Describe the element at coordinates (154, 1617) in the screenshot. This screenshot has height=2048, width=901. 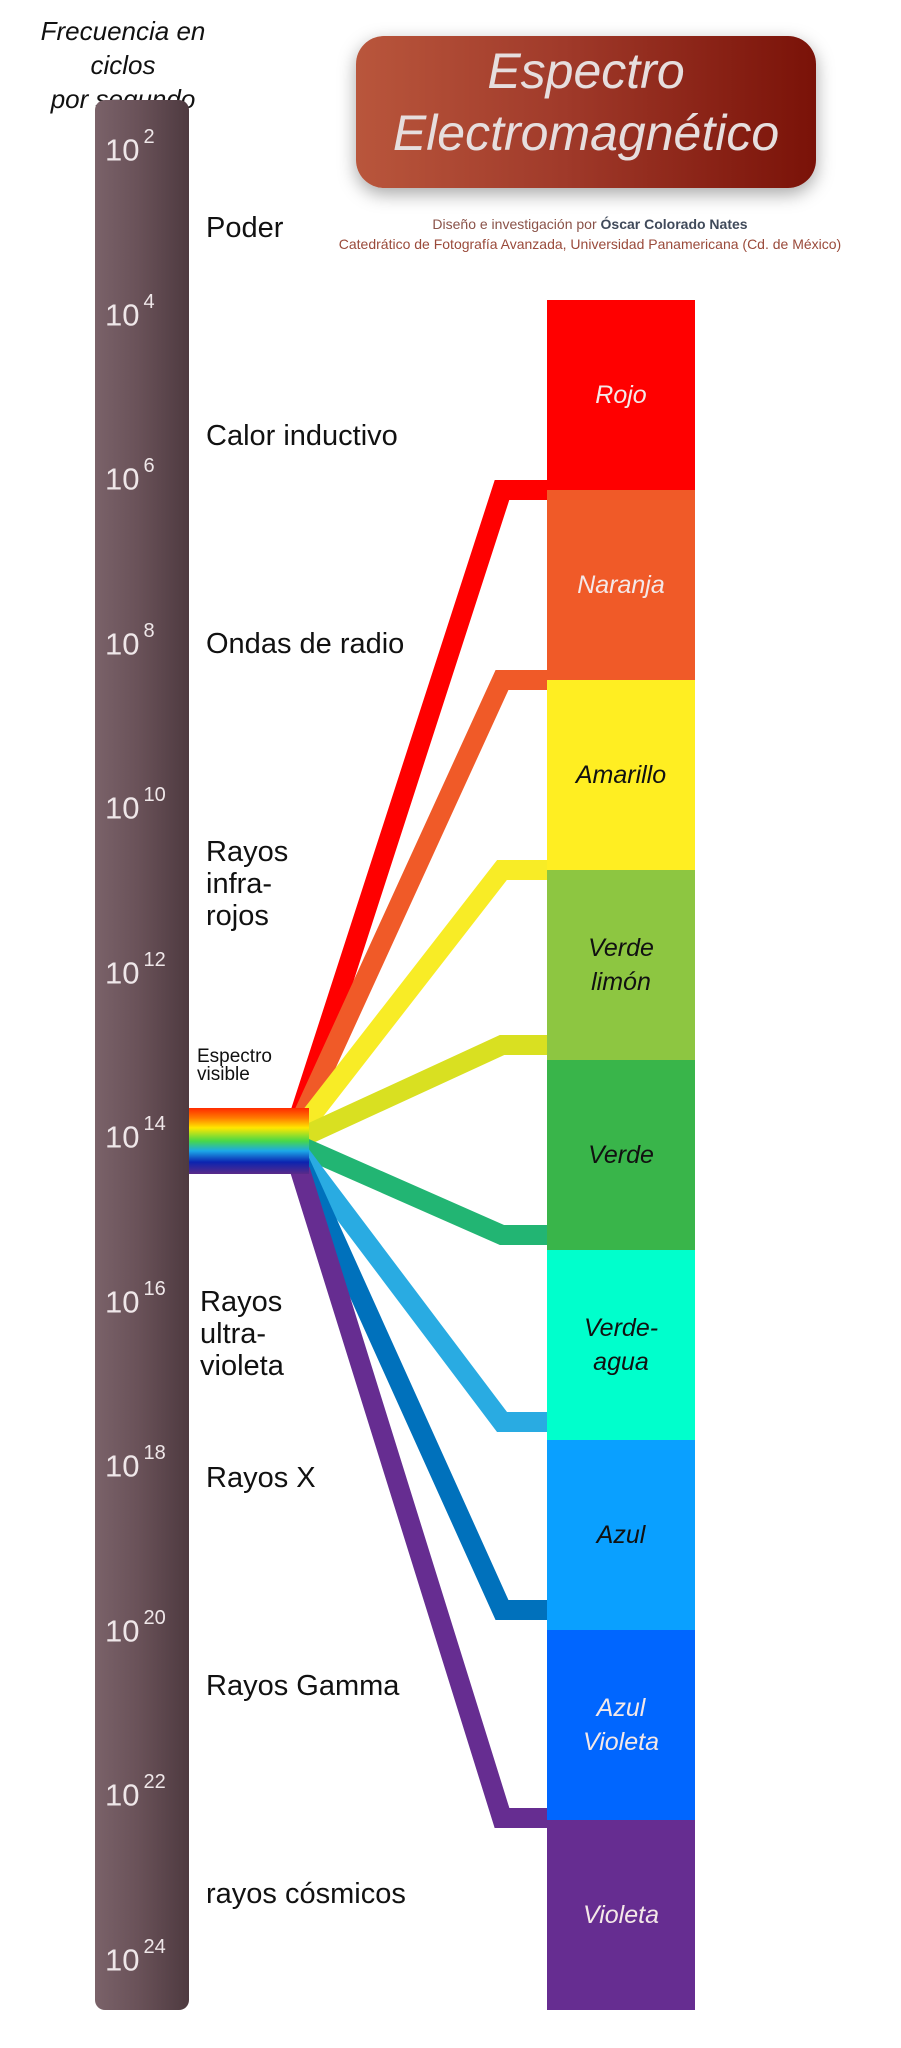
I see `frequency-exponent: 20` at that location.